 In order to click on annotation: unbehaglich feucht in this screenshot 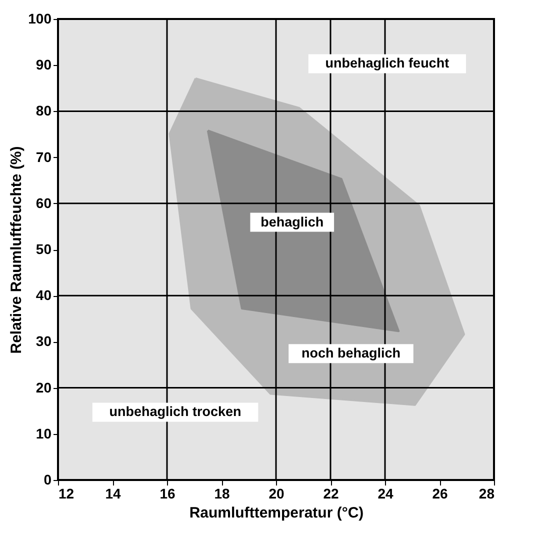, I will do `click(387, 63)`.